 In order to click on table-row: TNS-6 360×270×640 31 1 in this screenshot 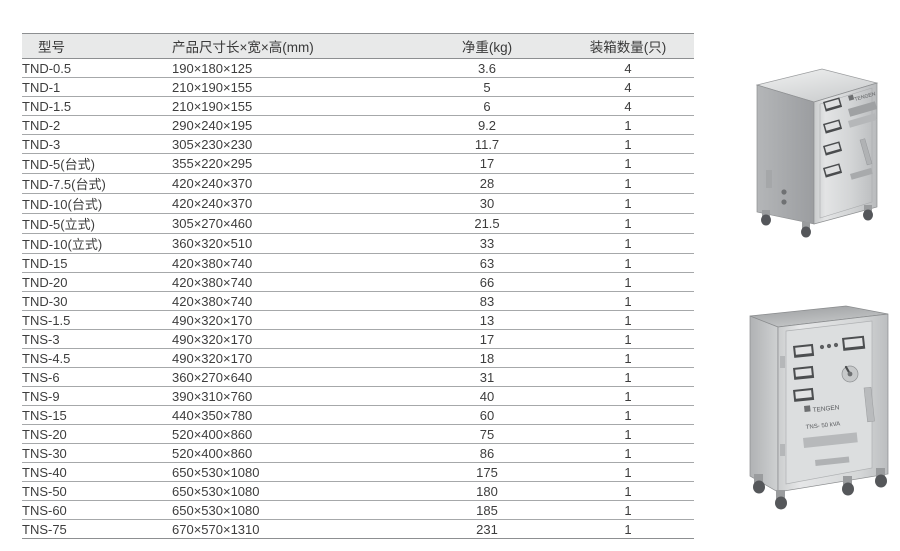, I will do `click(358, 377)`.